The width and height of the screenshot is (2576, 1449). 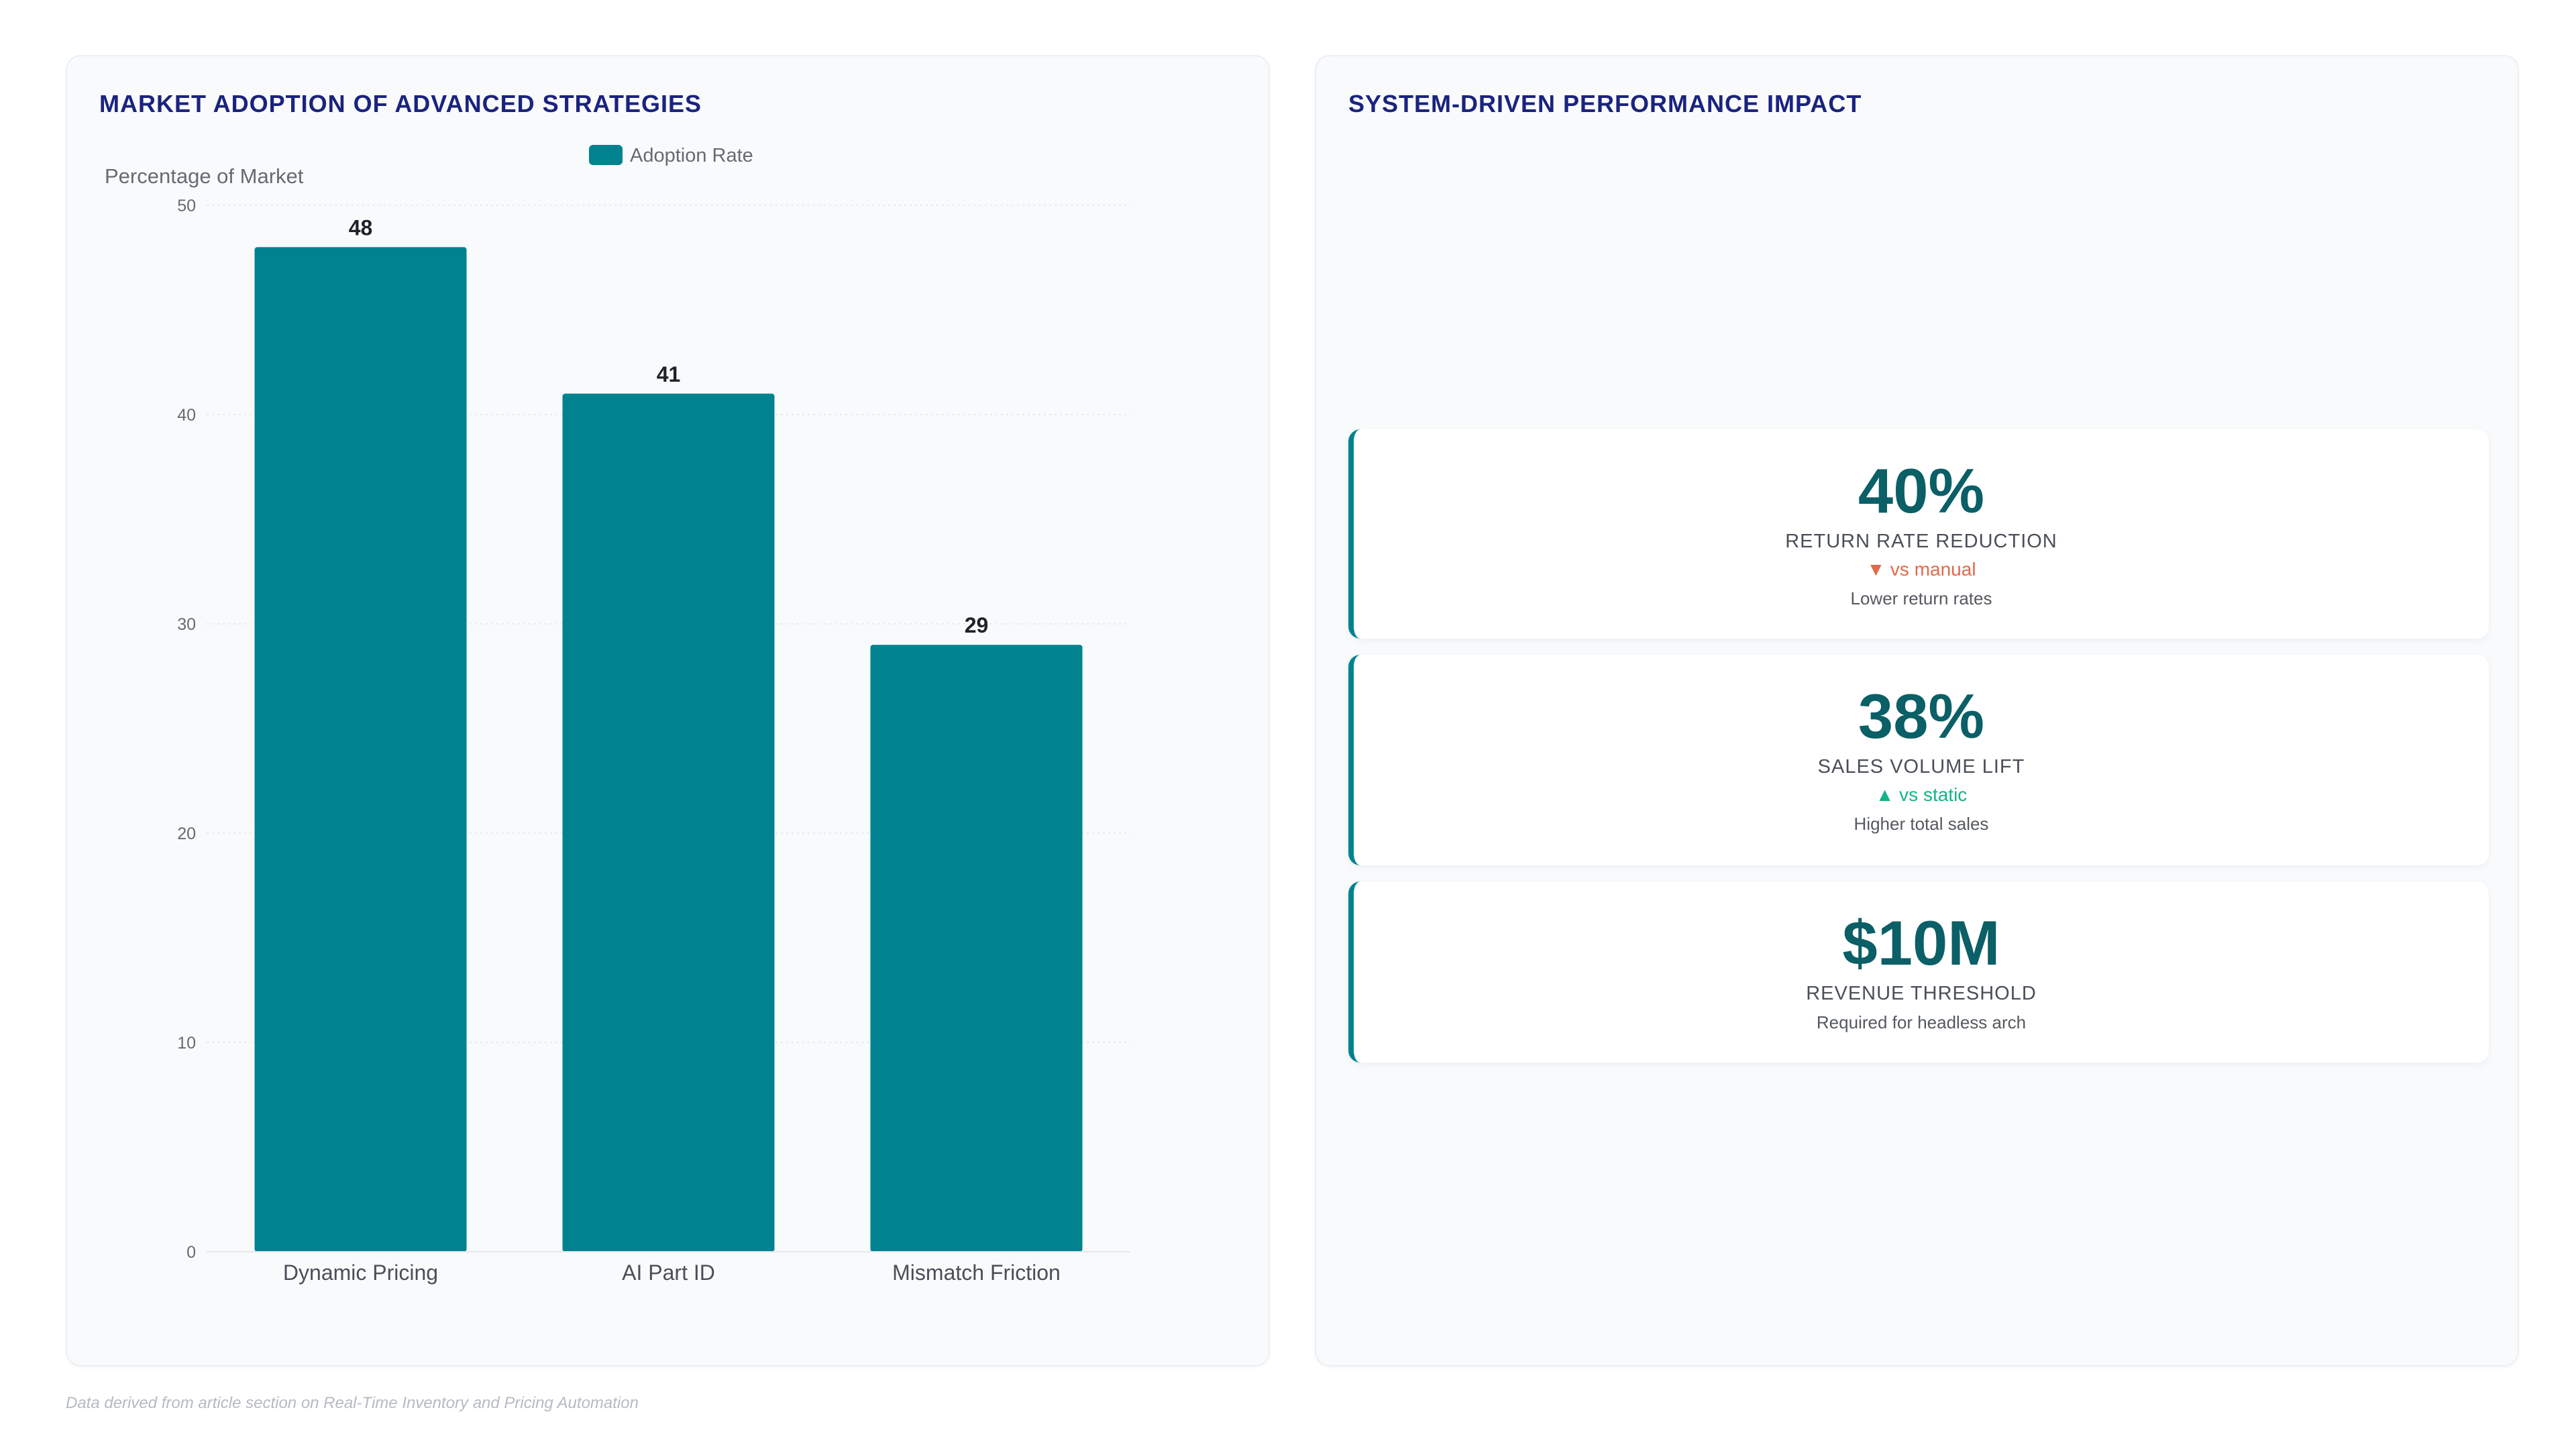 I want to click on legend-label-adoption-rate: Adoption Rate, so click(x=691, y=155).